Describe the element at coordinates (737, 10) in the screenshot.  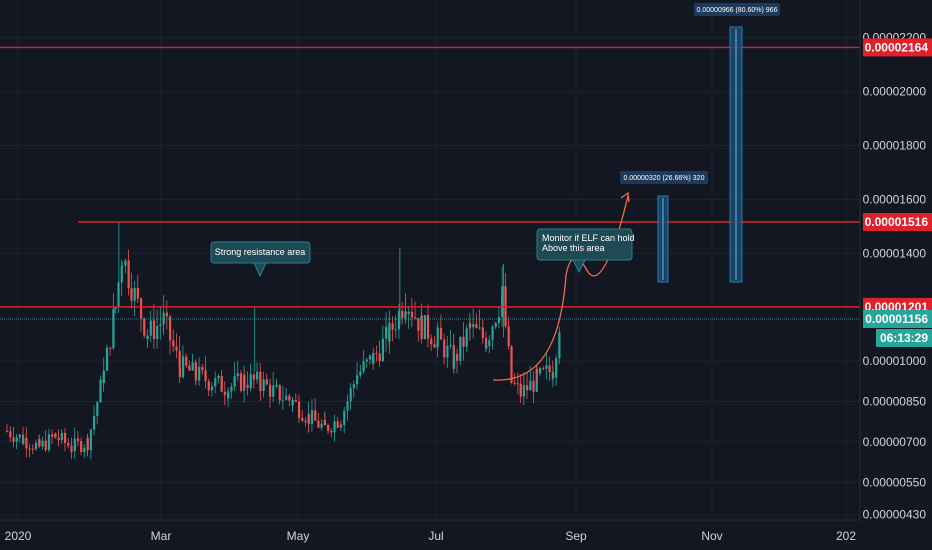
I see `measure-large-label: 0.00000966 (80.60%) 966` at that location.